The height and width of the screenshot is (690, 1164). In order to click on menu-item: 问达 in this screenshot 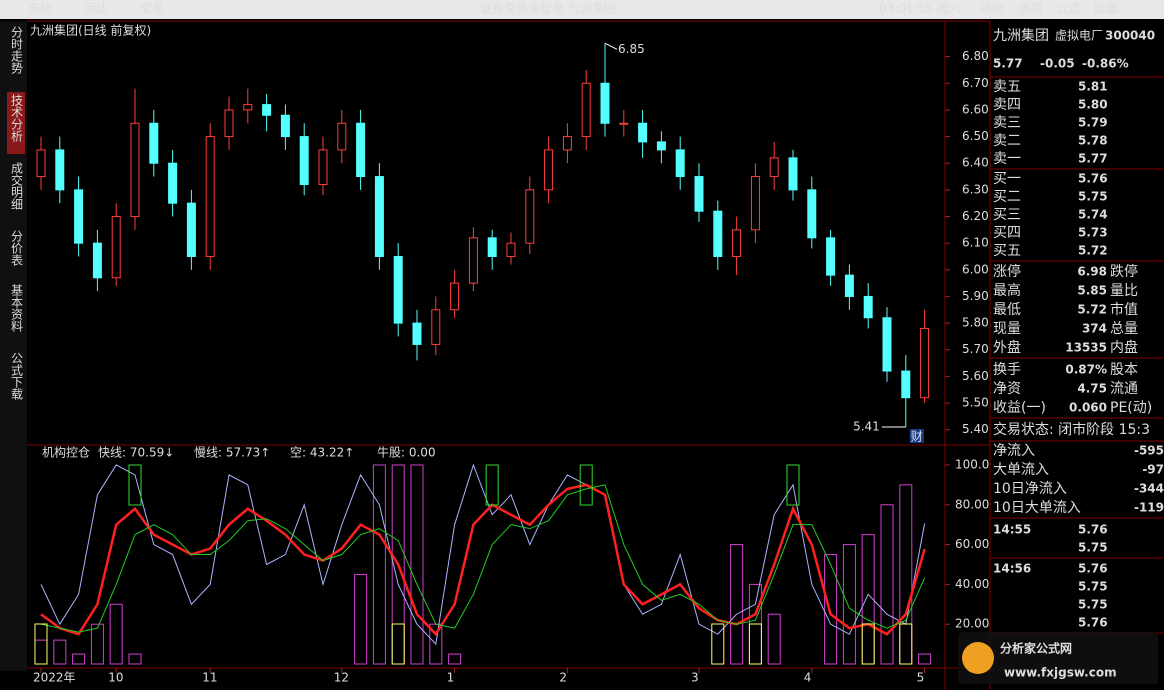, I will do `click(96, 9)`.